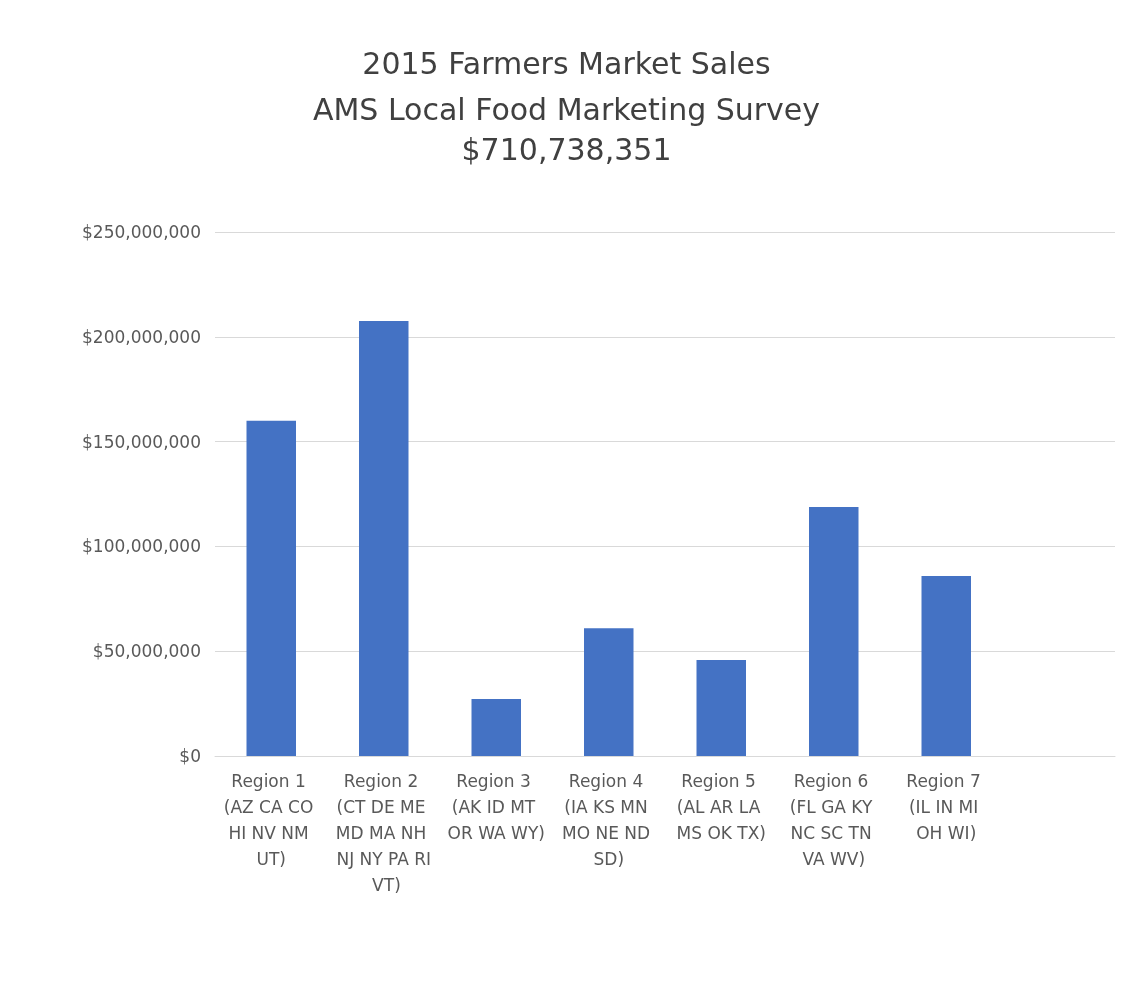 The height and width of the screenshot is (998, 1133). I want to click on y-tick-label: $50,000,000, so click(146, 651).